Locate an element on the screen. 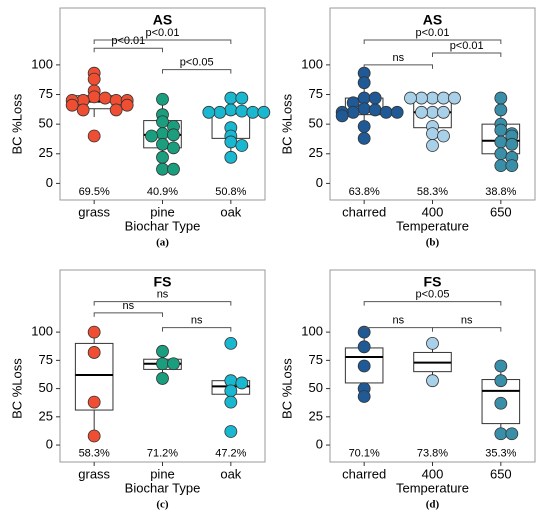 The height and width of the screenshot is (516, 550). panel-caption: (a) is located at coordinates (162, 243).